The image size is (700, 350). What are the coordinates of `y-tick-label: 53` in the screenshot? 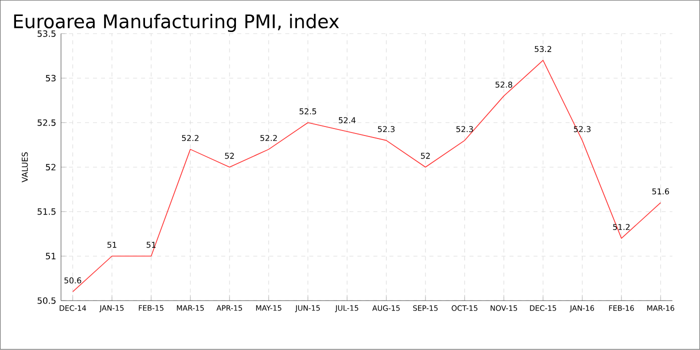 It's located at (51, 78).